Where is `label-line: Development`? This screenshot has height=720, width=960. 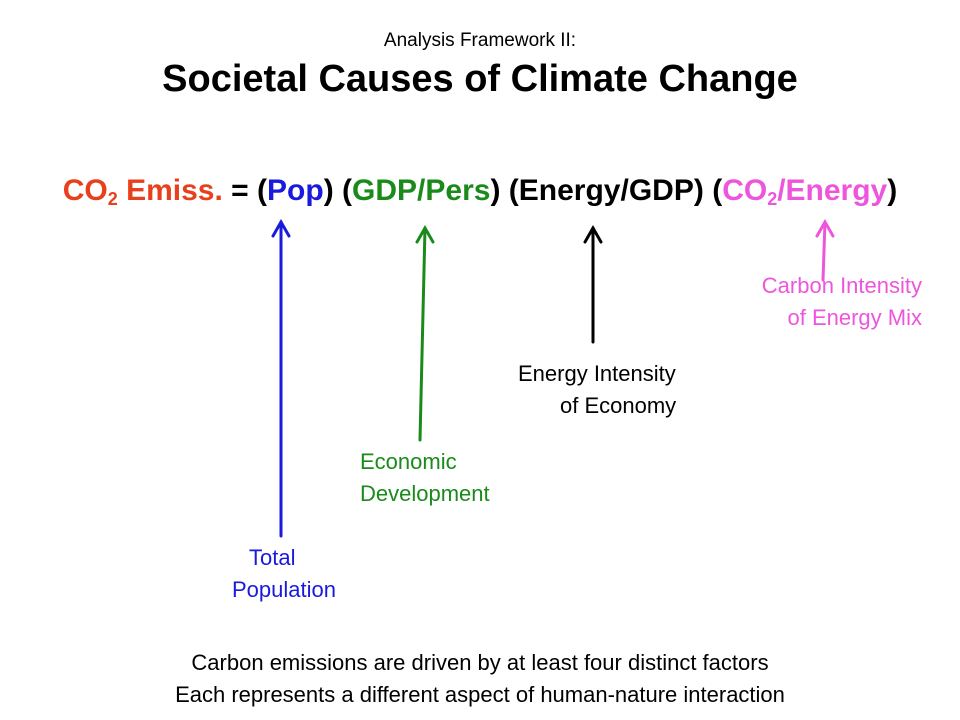
label-line: Development is located at coordinates (425, 493).